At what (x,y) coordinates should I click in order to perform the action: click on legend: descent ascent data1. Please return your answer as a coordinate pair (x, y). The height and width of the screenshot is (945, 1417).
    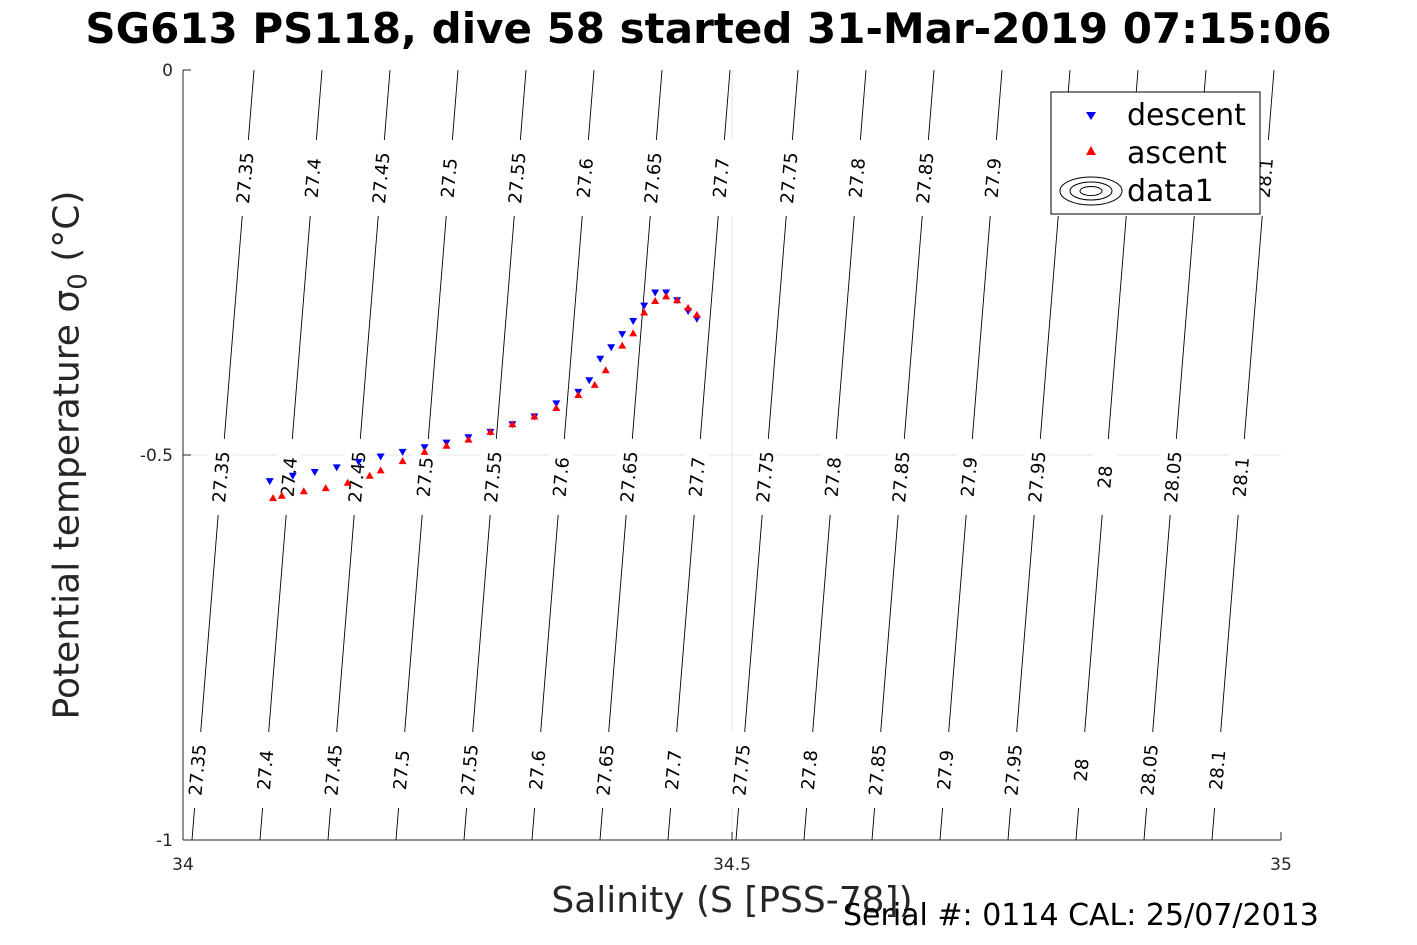
    Looking at the image, I should click on (1155, 153).